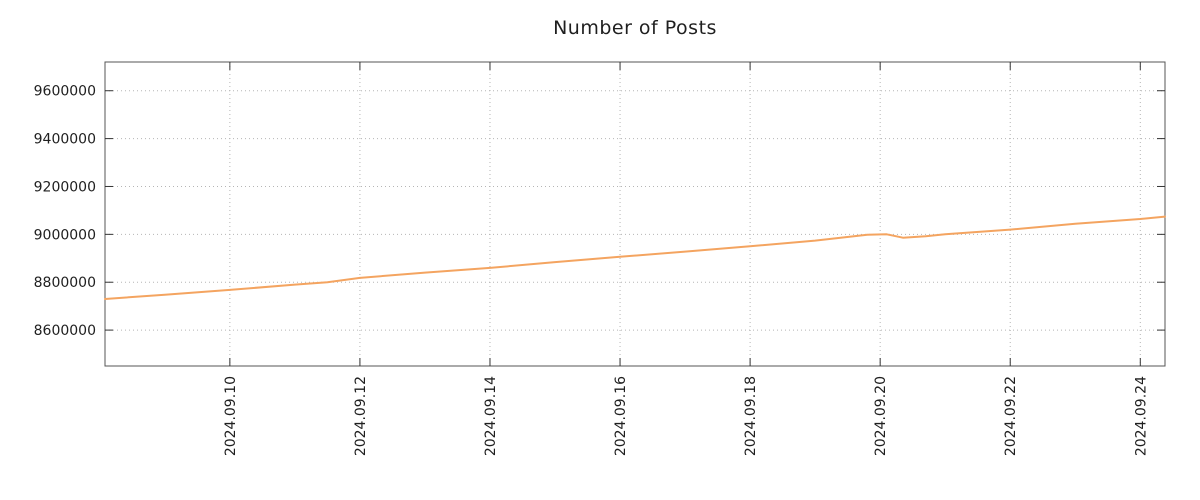 This screenshot has height=500, width=1200. I want to click on y-tick-label: 8800000, so click(65, 283).